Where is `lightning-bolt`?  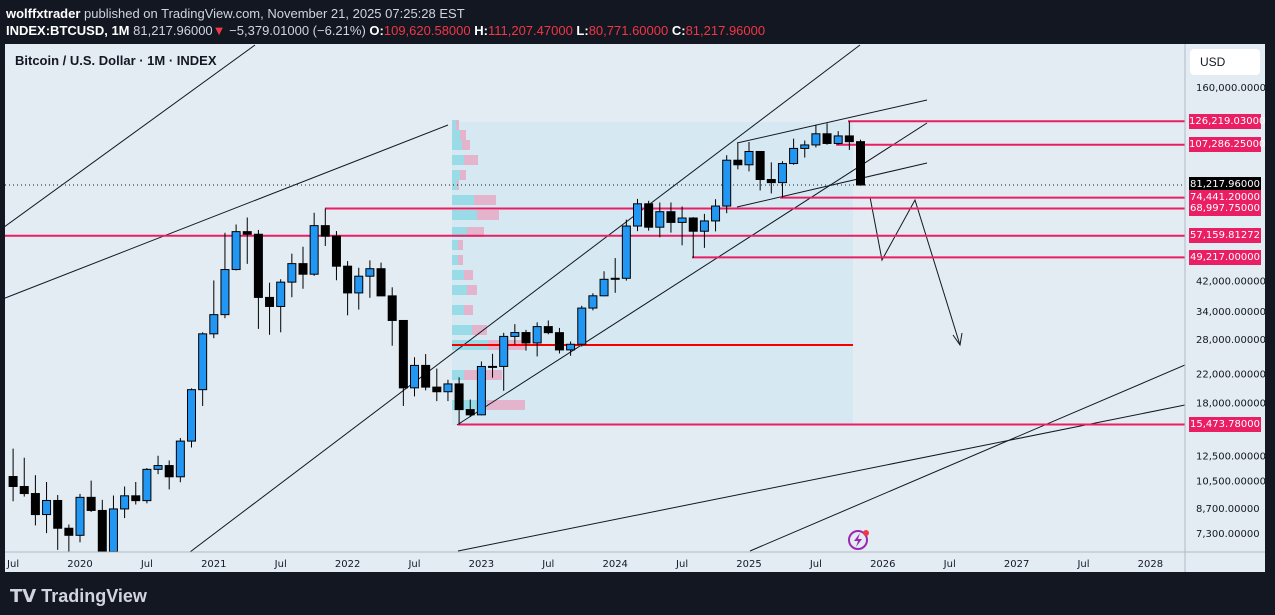 lightning-bolt is located at coordinates (858, 540).